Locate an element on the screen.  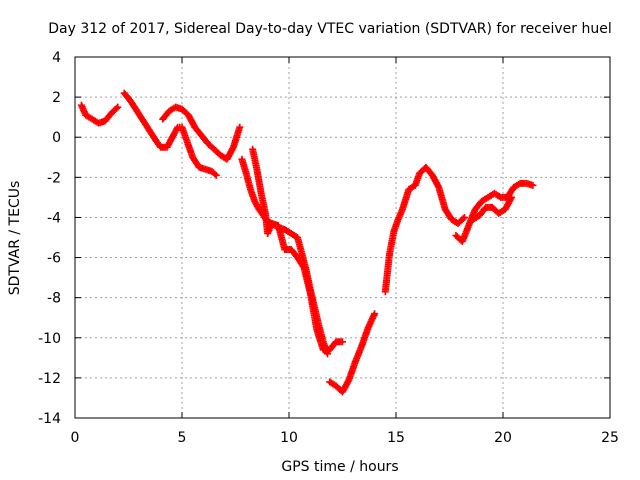
y-tick-label: -6 is located at coordinates (54, 259).